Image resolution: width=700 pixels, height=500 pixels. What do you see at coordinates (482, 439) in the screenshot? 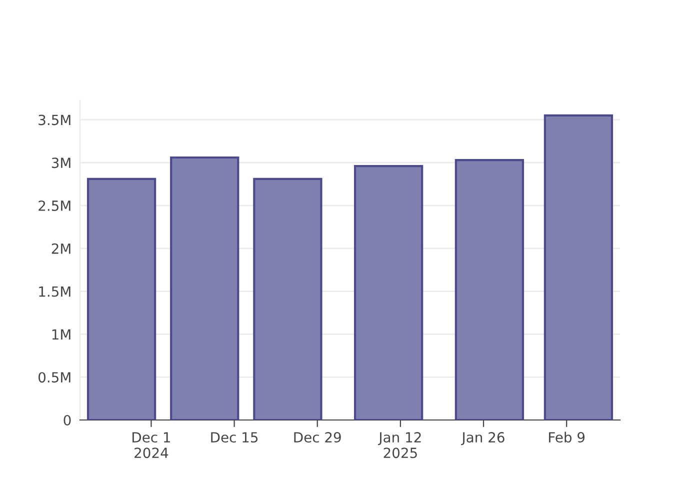
I see `x-tick-label: Jan 26` at bounding box center [482, 439].